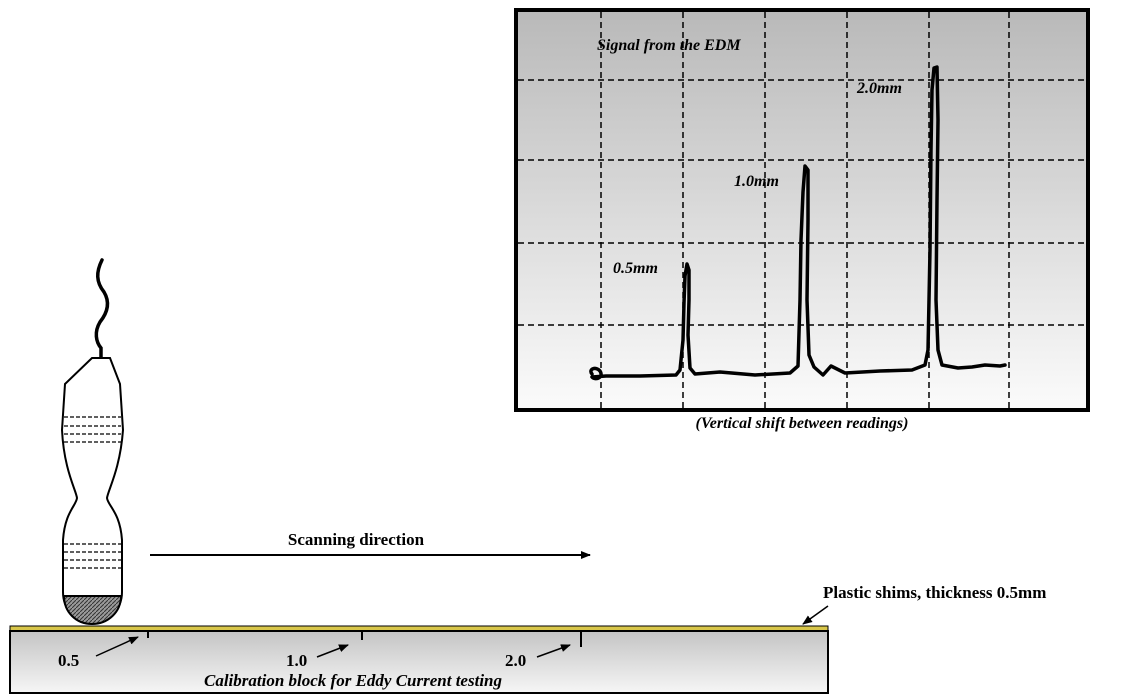 This screenshot has width=1129, height=699. What do you see at coordinates (934, 592) in the screenshot?
I see `shim-label: Plastic shims, thickness 0.5mm` at bounding box center [934, 592].